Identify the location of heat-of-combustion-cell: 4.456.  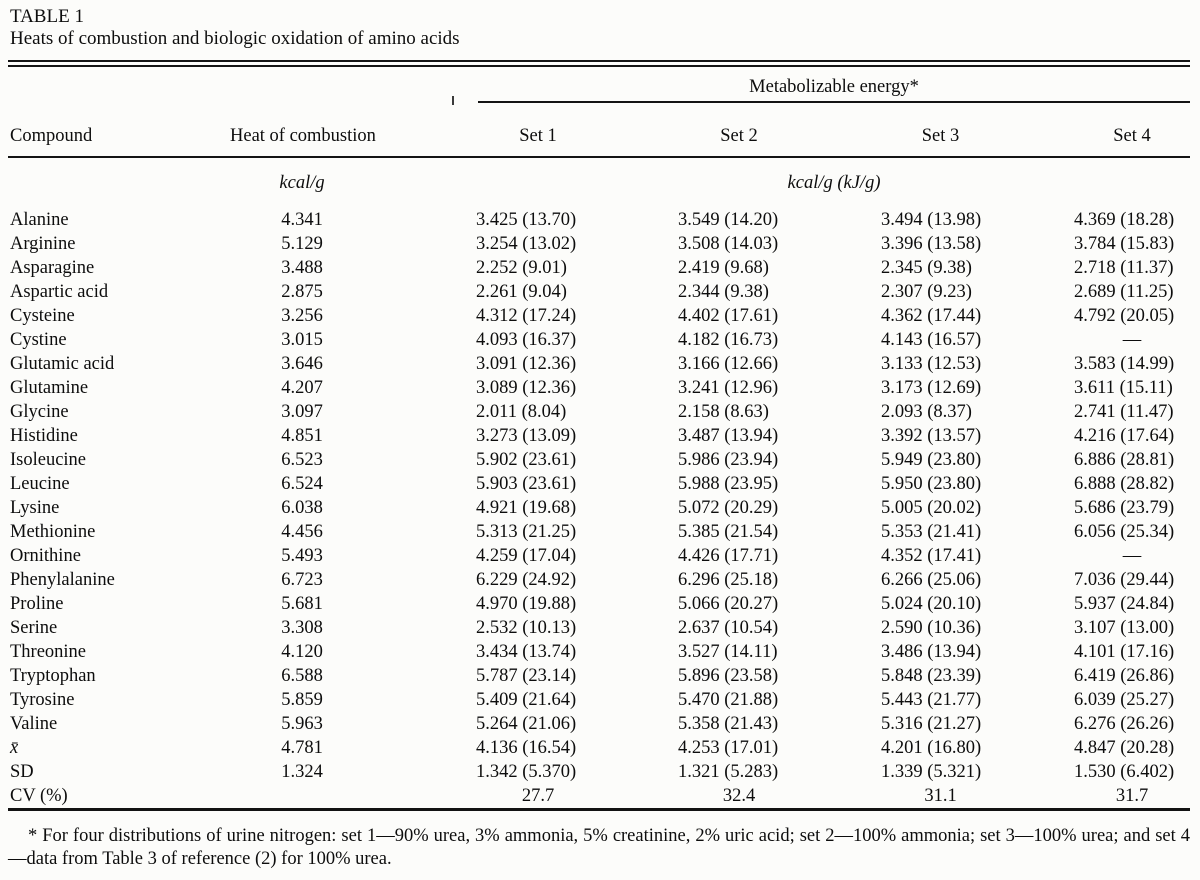
(302, 532).